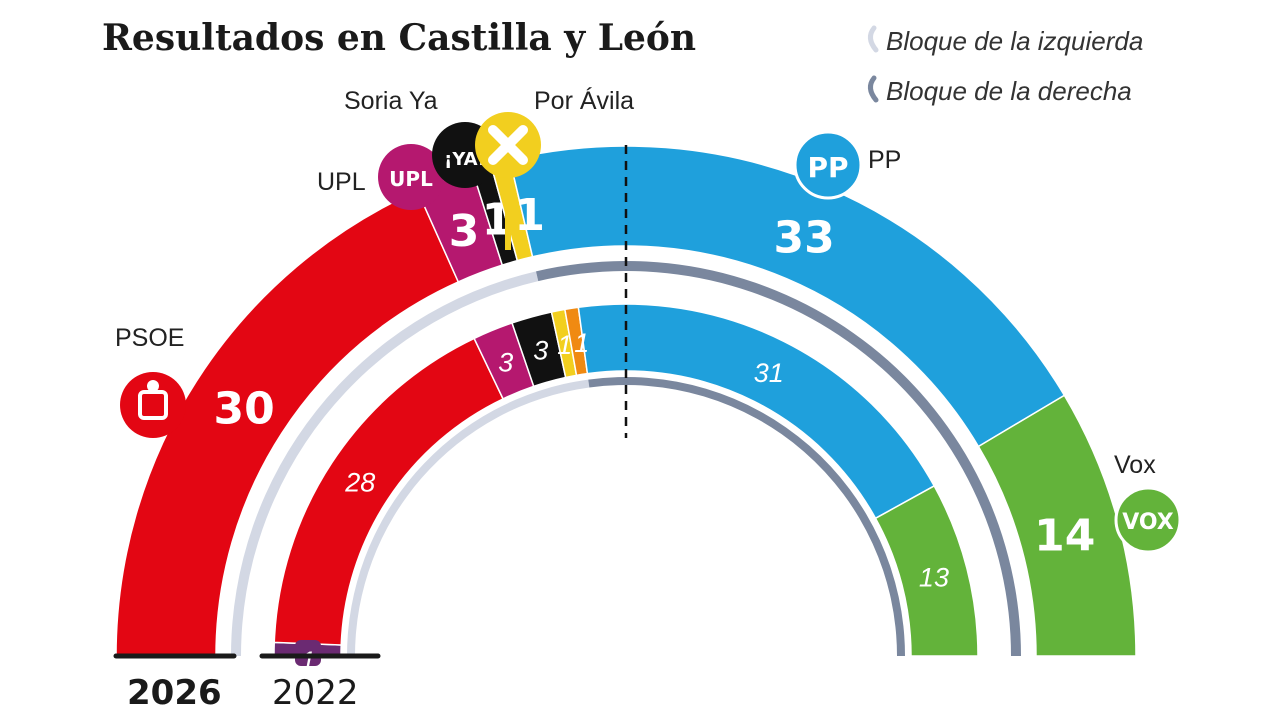 The height and width of the screenshot is (720, 1280). What do you see at coordinates (508, 181) in the screenshot?
I see `por-avila-logo-icon` at bounding box center [508, 181].